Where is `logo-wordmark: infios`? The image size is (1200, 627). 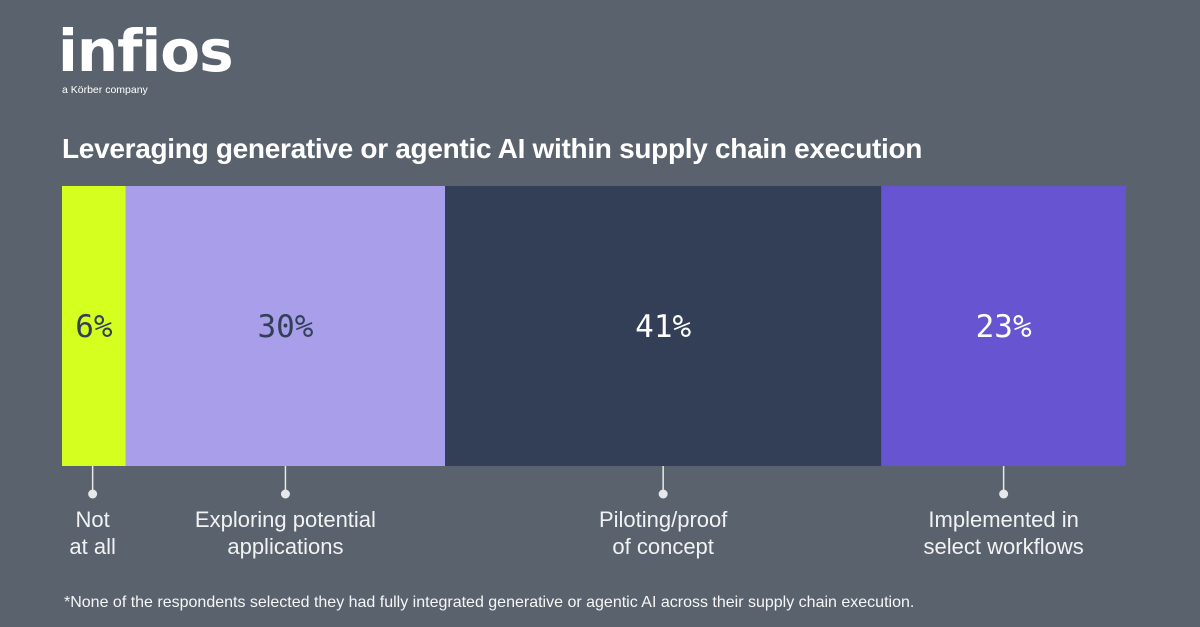 logo-wordmark: infios is located at coordinates (146, 51).